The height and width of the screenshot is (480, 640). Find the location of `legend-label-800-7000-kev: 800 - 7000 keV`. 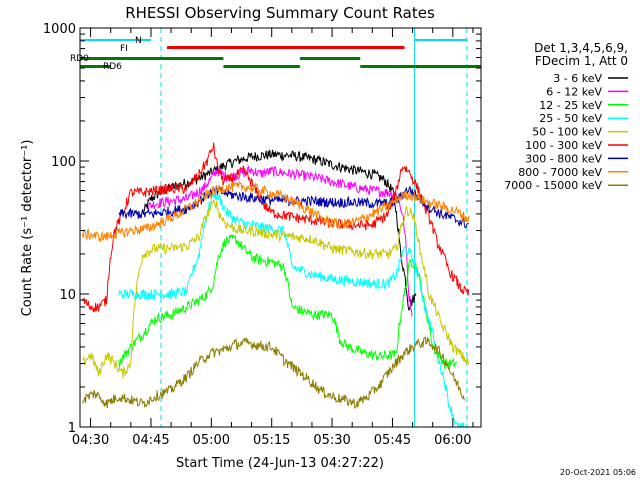

legend-label-800-7000-kev: 800 - 7000 keV is located at coordinates (560, 172).